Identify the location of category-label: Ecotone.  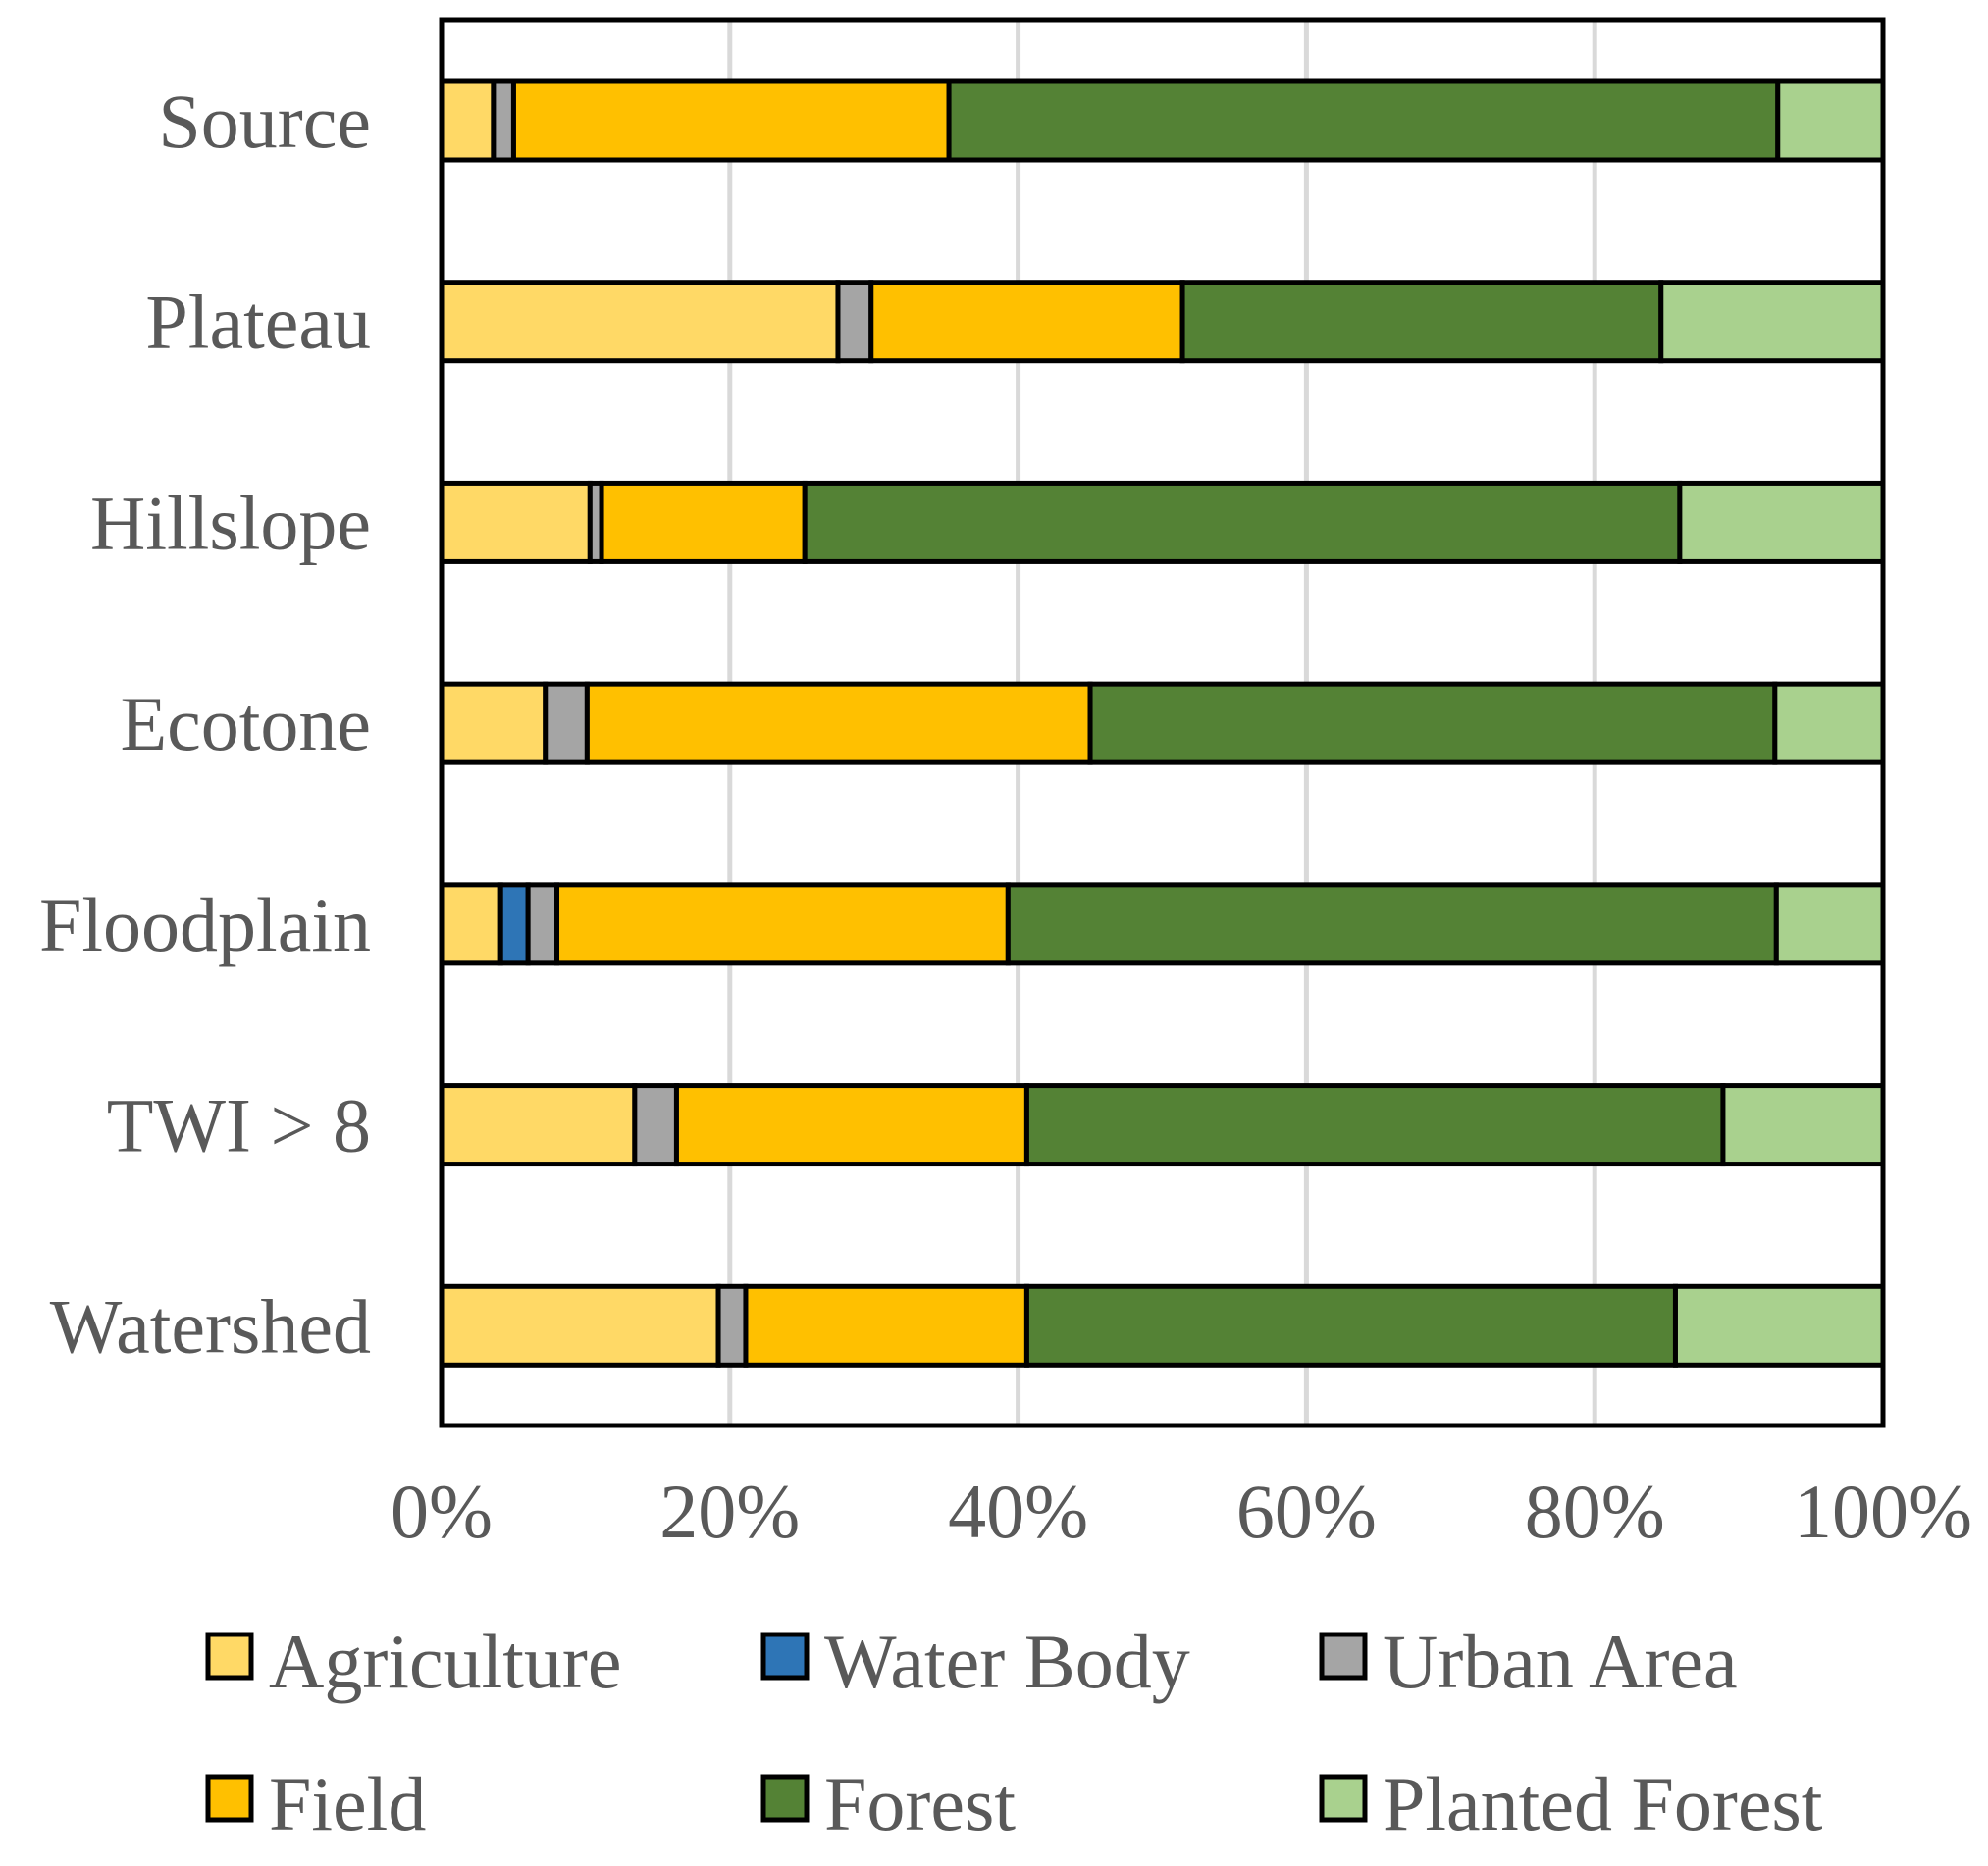
(245, 723).